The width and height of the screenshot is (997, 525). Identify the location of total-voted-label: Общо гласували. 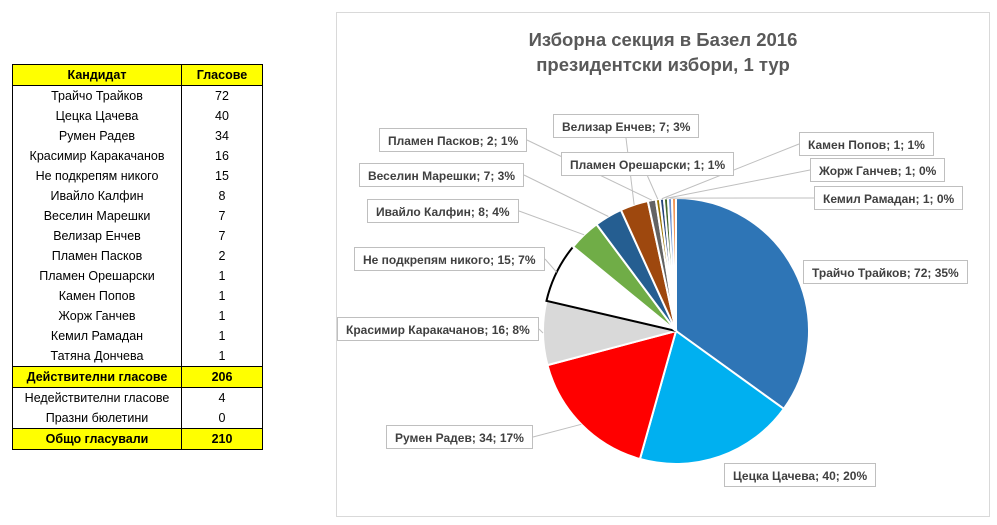
(97, 439).